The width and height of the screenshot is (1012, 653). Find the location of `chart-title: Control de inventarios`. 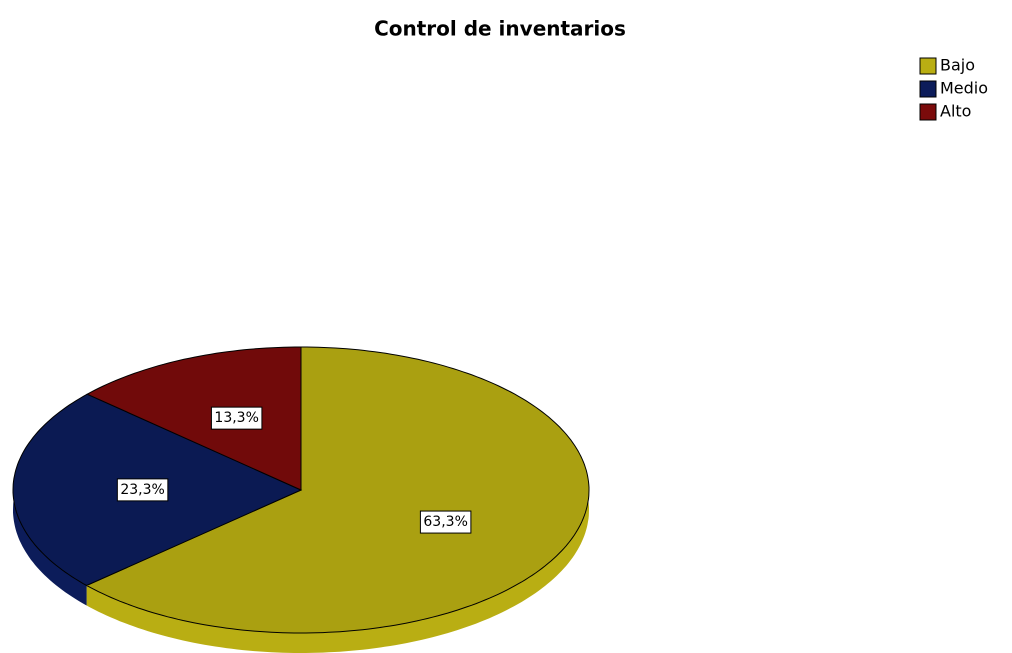

chart-title: Control de inventarios is located at coordinates (500, 29).